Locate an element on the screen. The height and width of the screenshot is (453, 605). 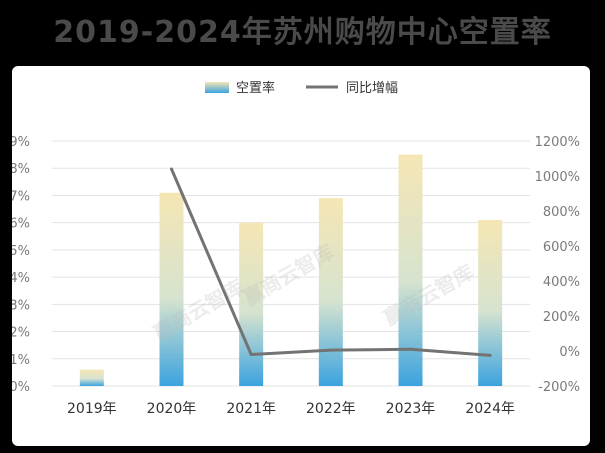
y-axis-left: 0% 1% 2% 3% 4% 5% 6% 7% 8% 9% is located at coordinates (21, 265).